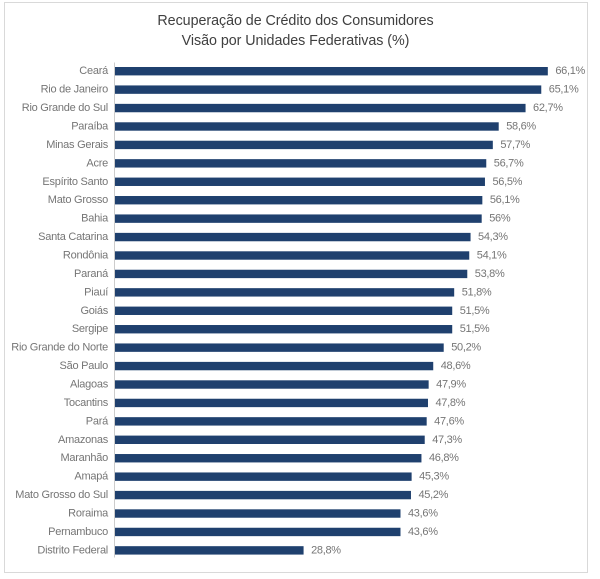 The image size is (600, 579). I want to click on svg-text: 45,3%, so click(434, 477).